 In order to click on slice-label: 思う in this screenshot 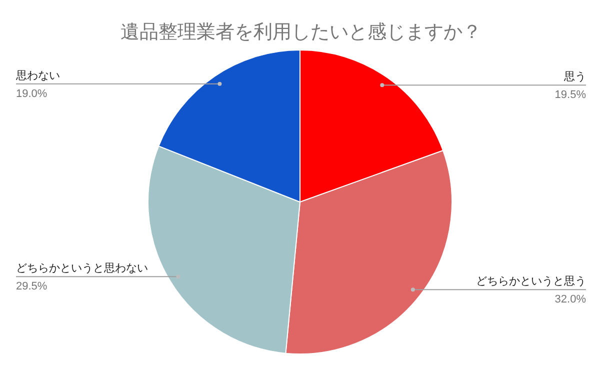, I will do `click(574, 77)`.